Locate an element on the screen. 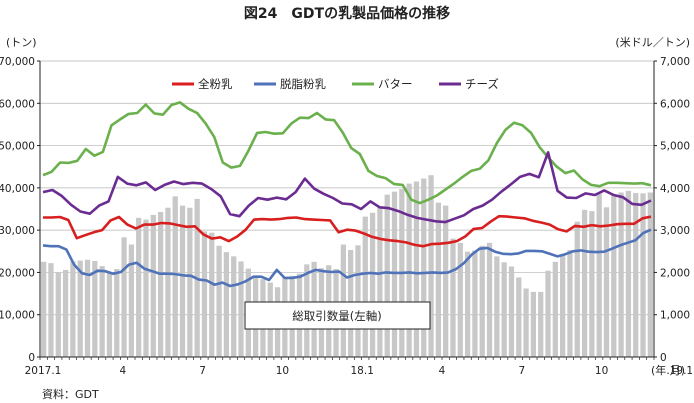 The width and height of the screenshot is (694, 403). x-tick-label: 19.1 is located at coordinates (681, 371).